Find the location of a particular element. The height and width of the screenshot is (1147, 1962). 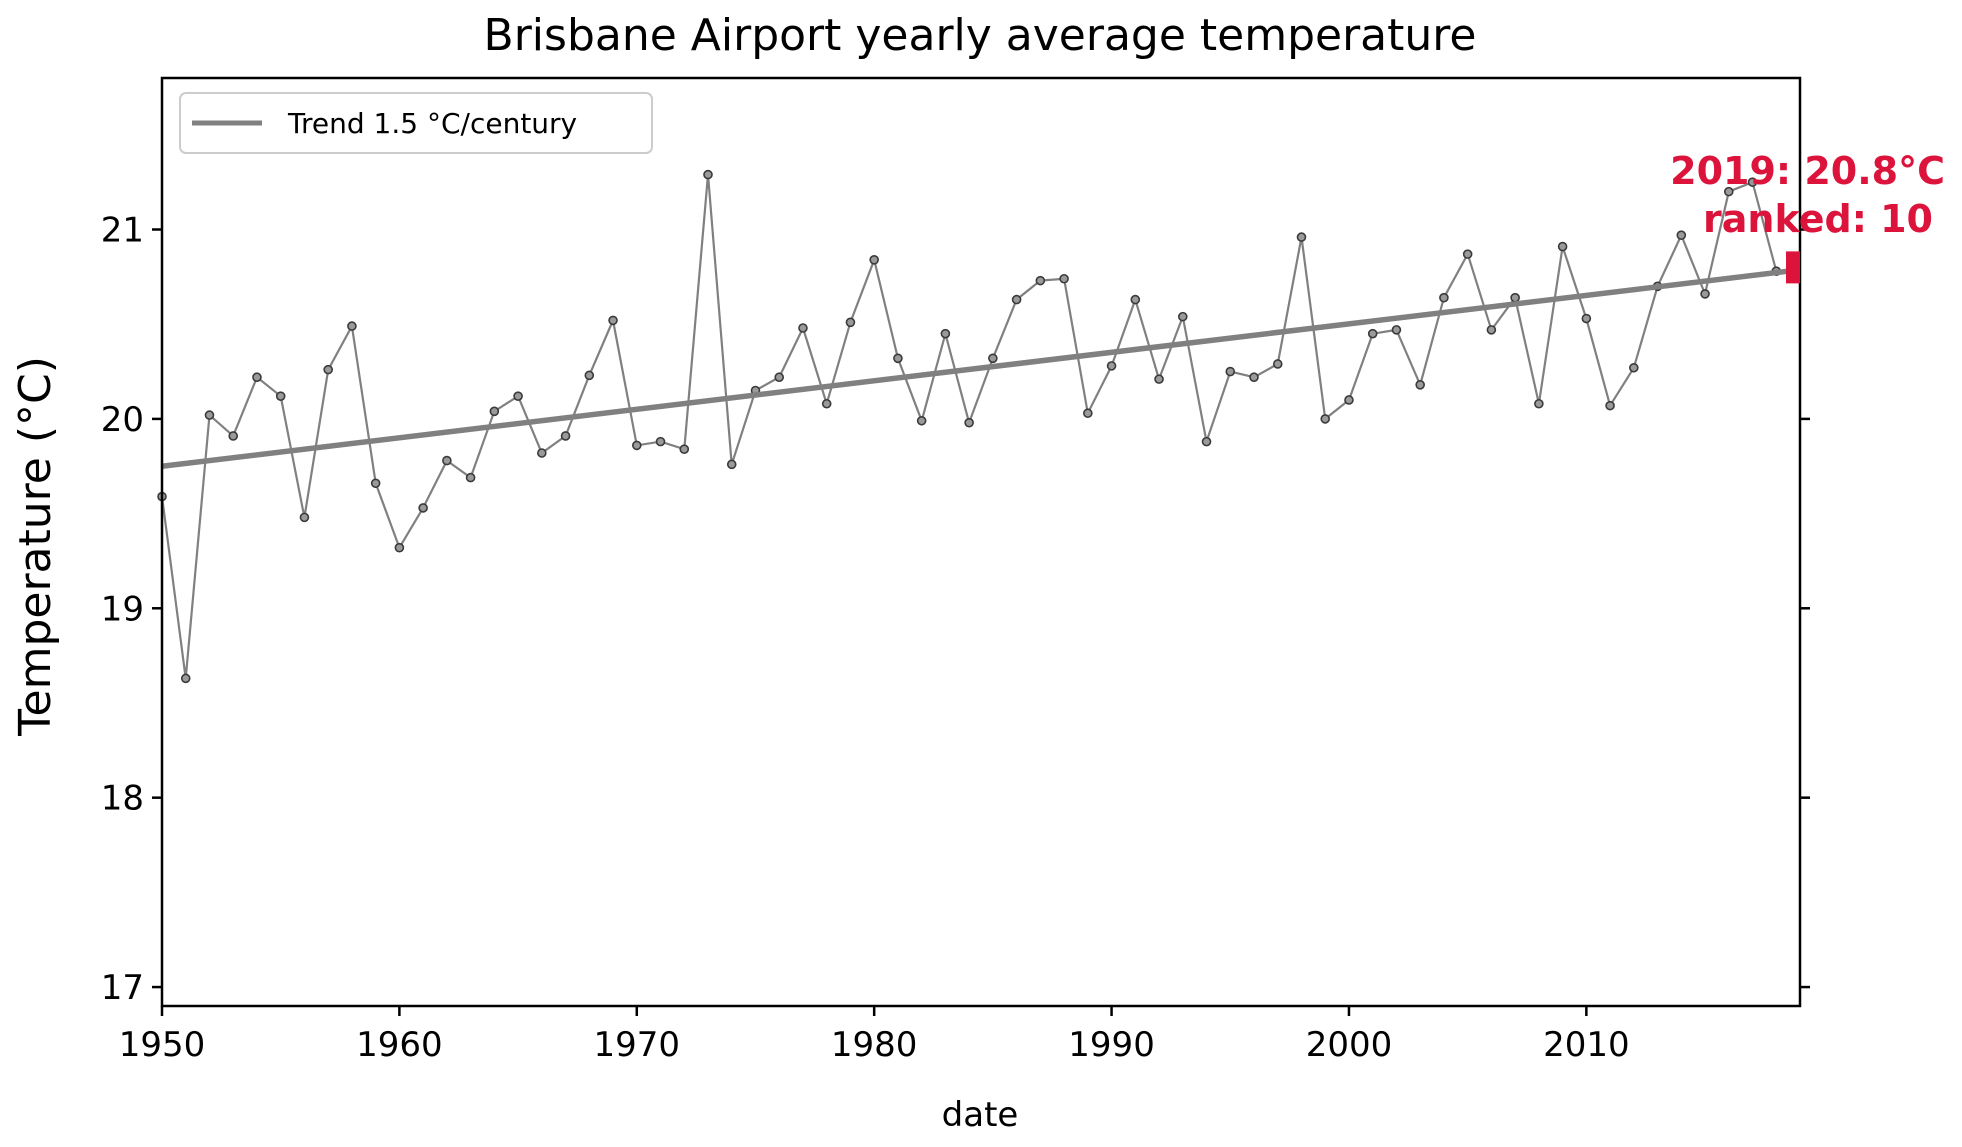

annotation-marker is located at coordinates (1793, 267).